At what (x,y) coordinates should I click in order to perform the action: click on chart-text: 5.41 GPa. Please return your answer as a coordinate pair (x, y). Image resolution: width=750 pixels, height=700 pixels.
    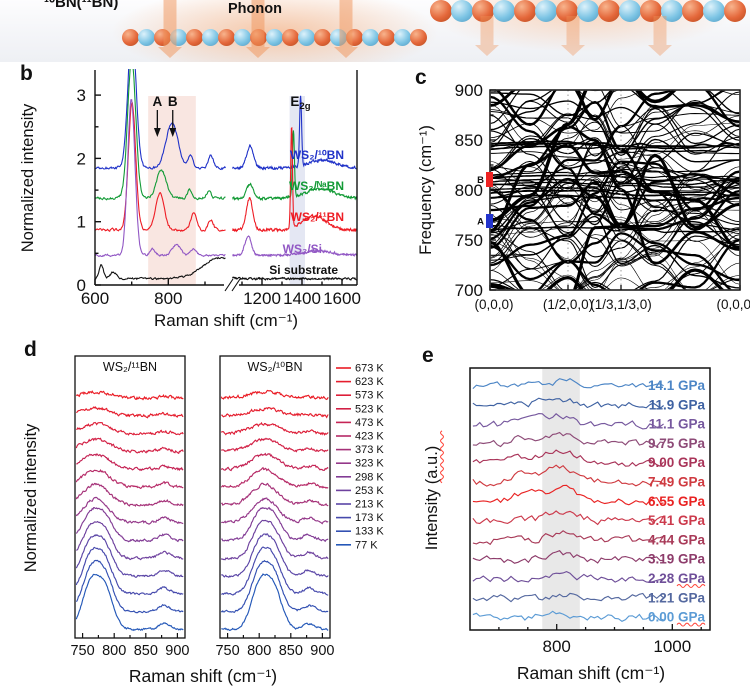
    Looking at the image, I should click on (677, 520).